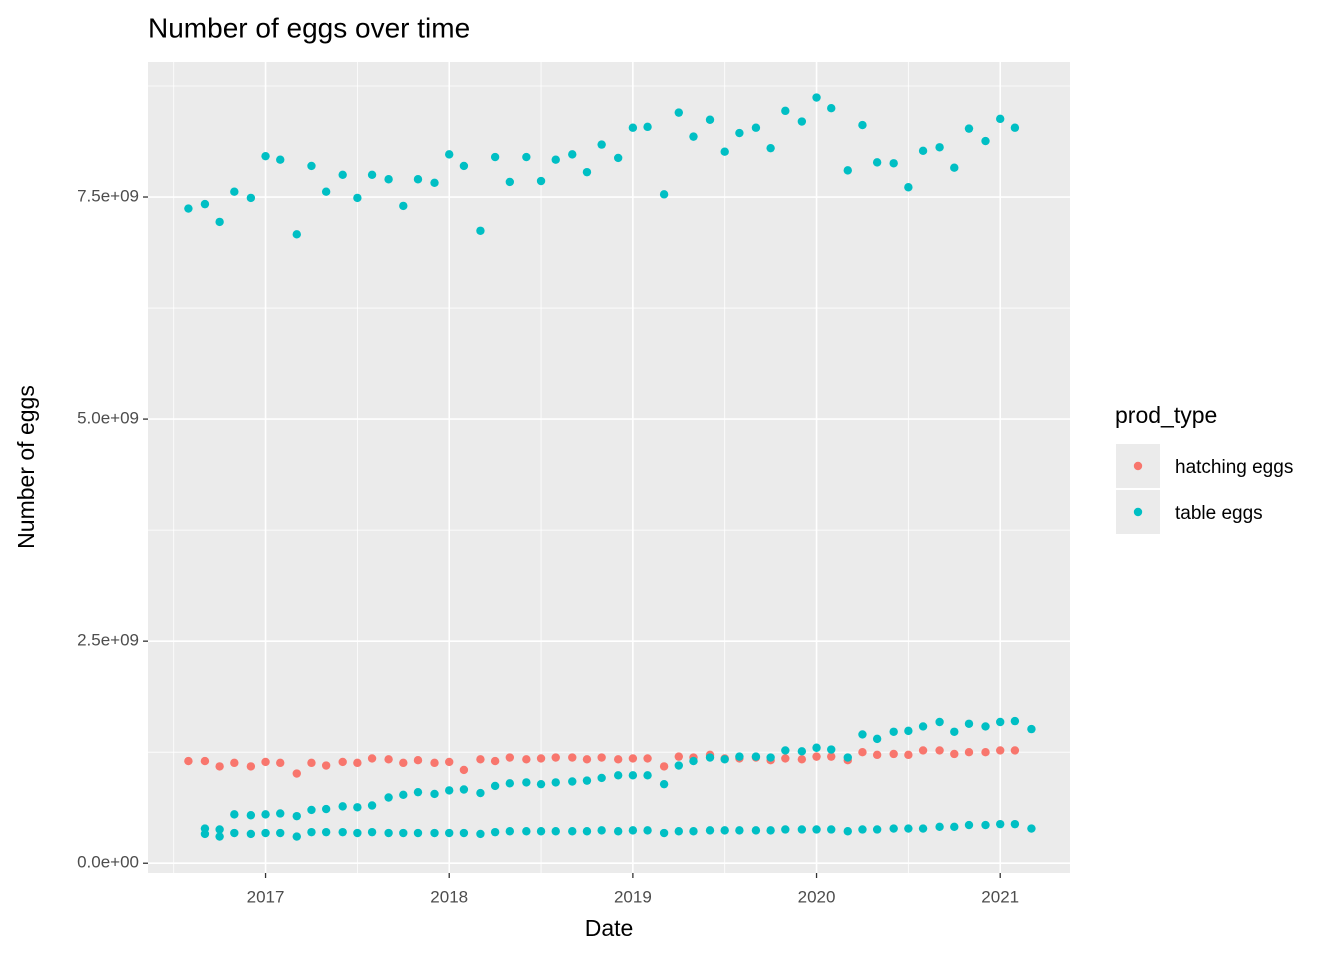 The width and height of the screenshot is (1344, 960). Describe the element at coordinates (817, 896) in the screenshot. I see `x-tick-label: 2020` at that location.